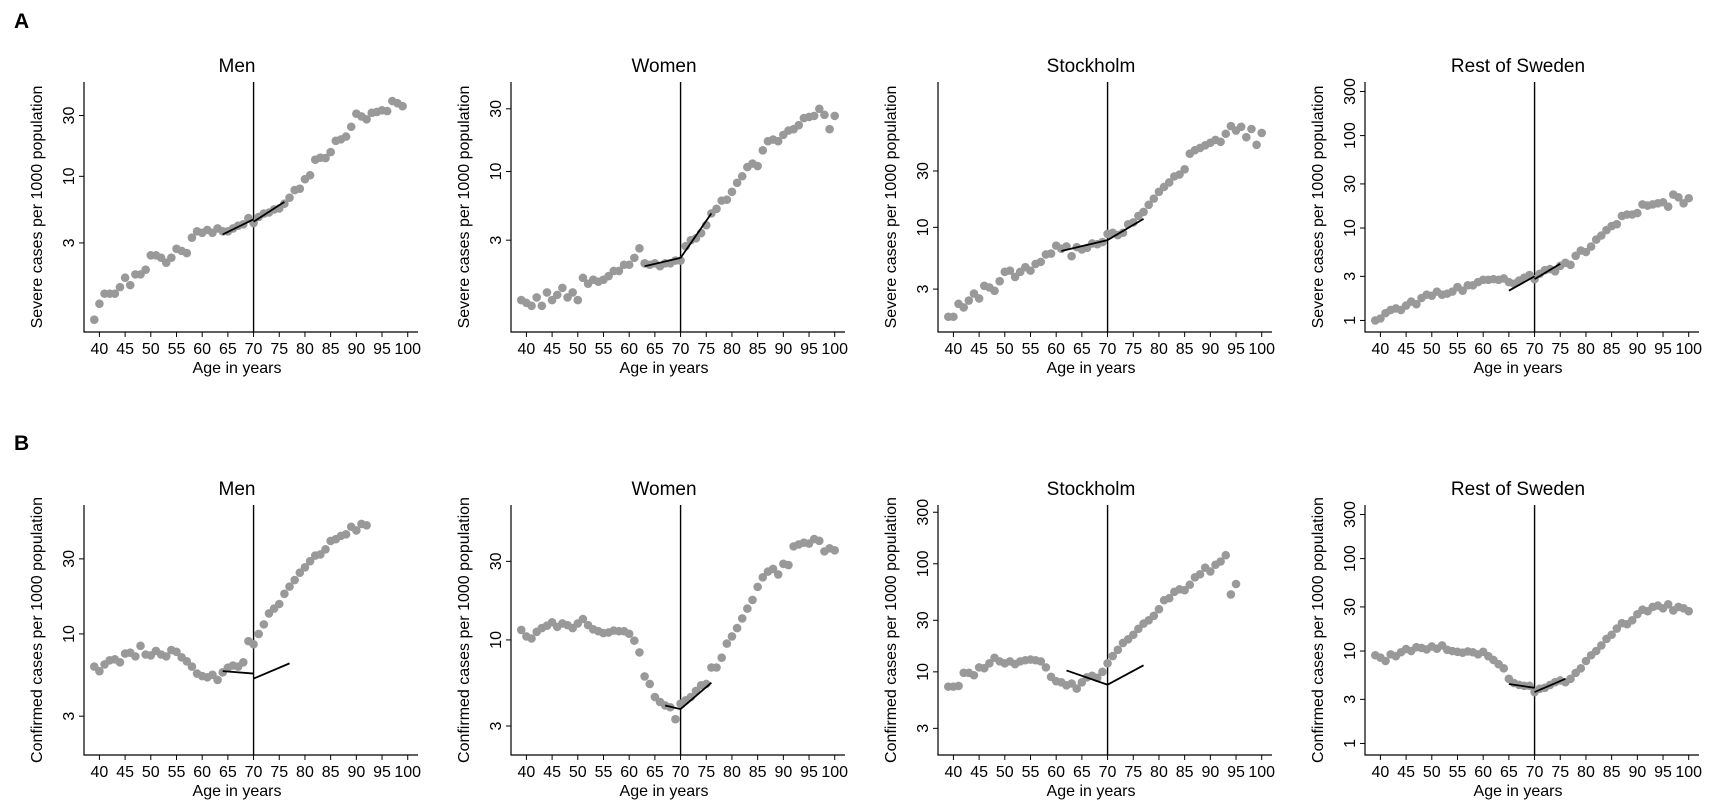  What do you see at coordinates (356, 349) in the screenshot?
I see `x-tick-label: 90` at bounding box center [356, 349].